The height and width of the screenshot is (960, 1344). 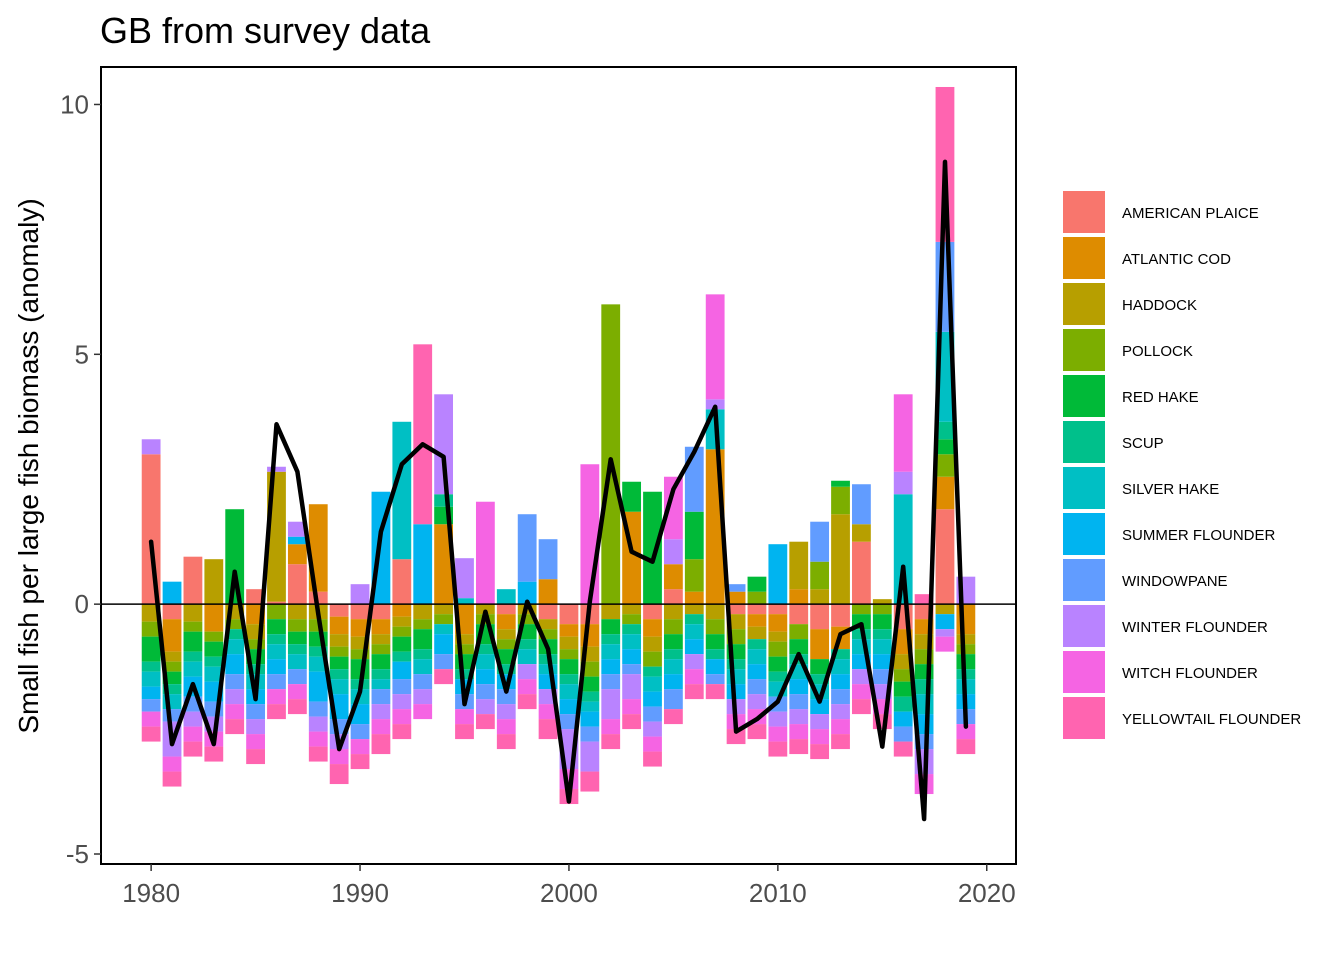 What do you see at coordinates (652, 628) in the screenshot?
I see `bar-segment-atlantic-cod-2004` at bounding box center [652, 628].